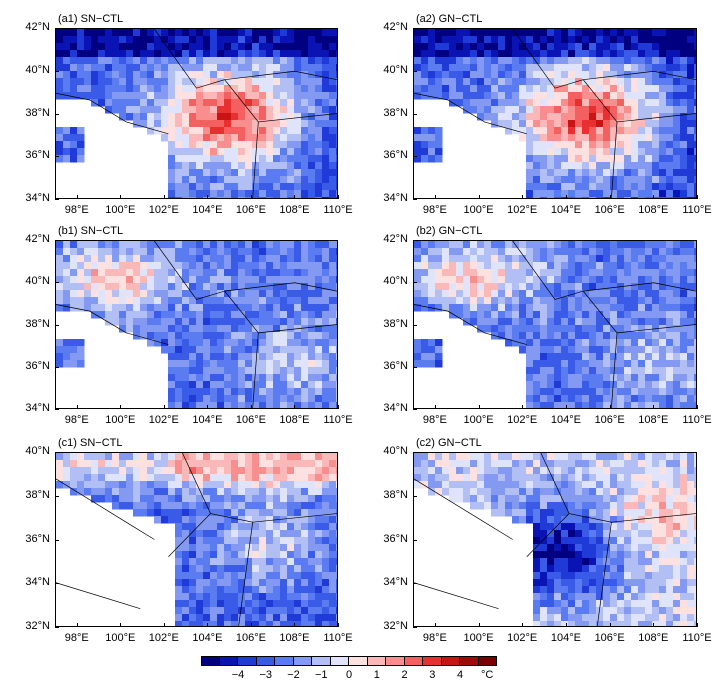 This screenshot has width=725, height=685. I want to click on colorbar-label: −2, so click(293, 675).